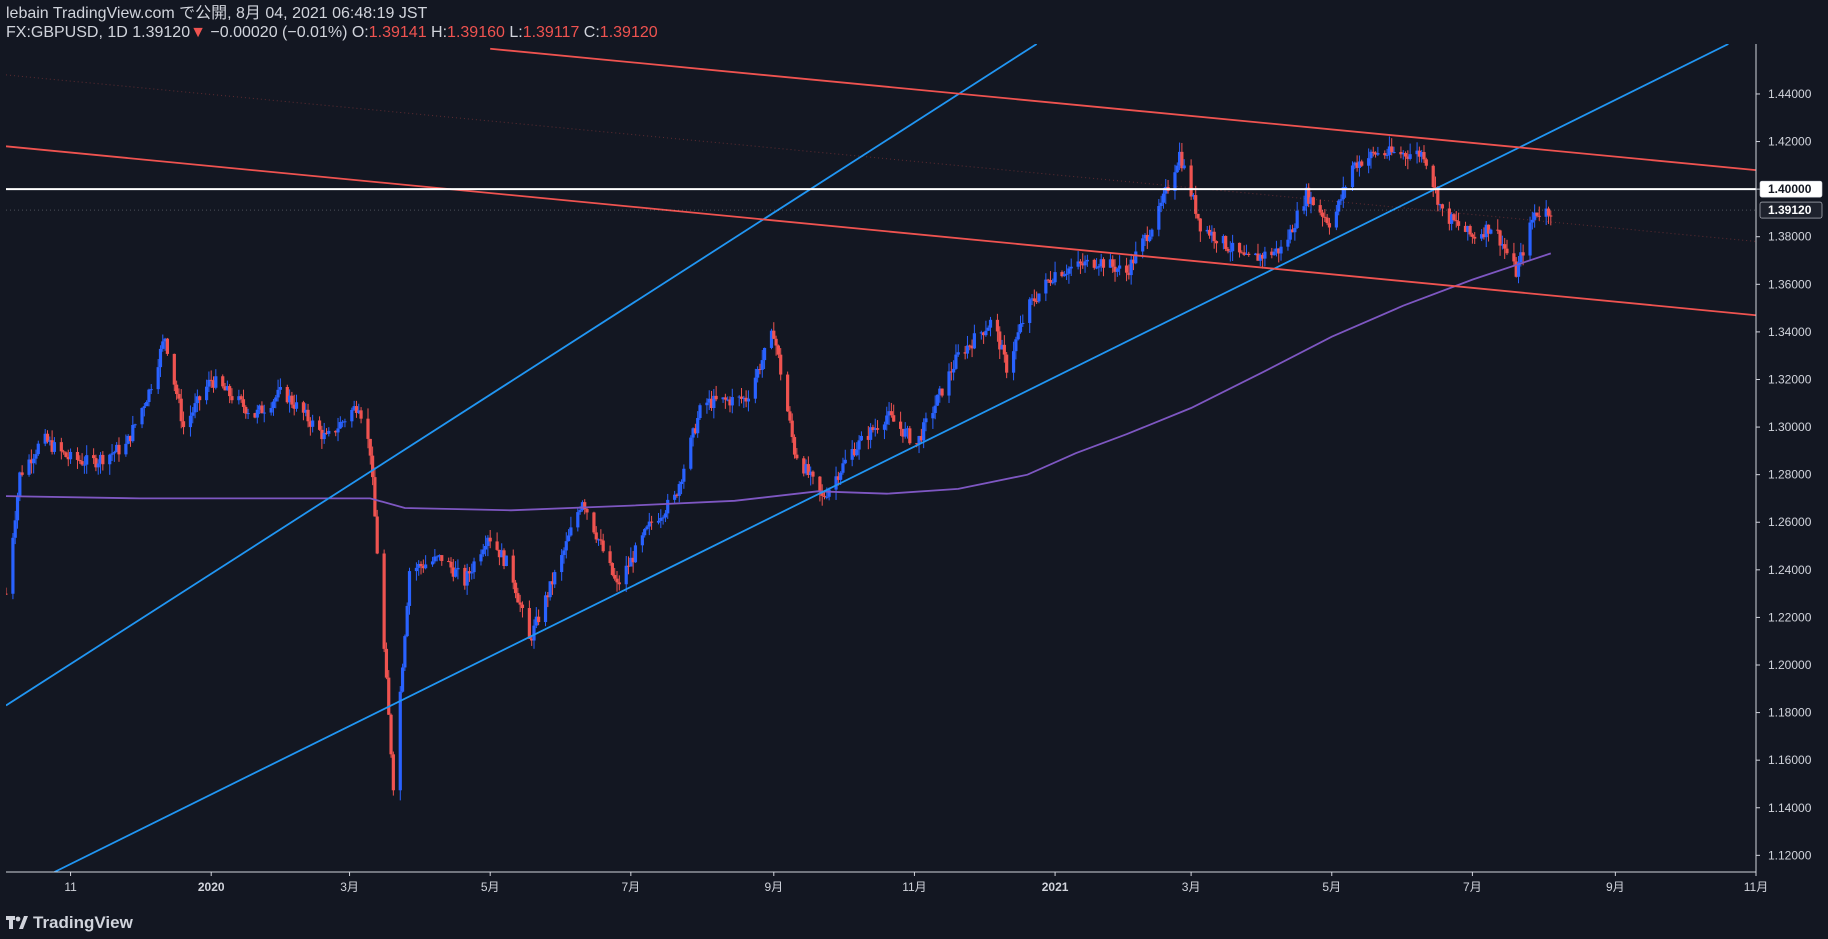  I want to click on level-price-tag-box, so click(1791, 189).